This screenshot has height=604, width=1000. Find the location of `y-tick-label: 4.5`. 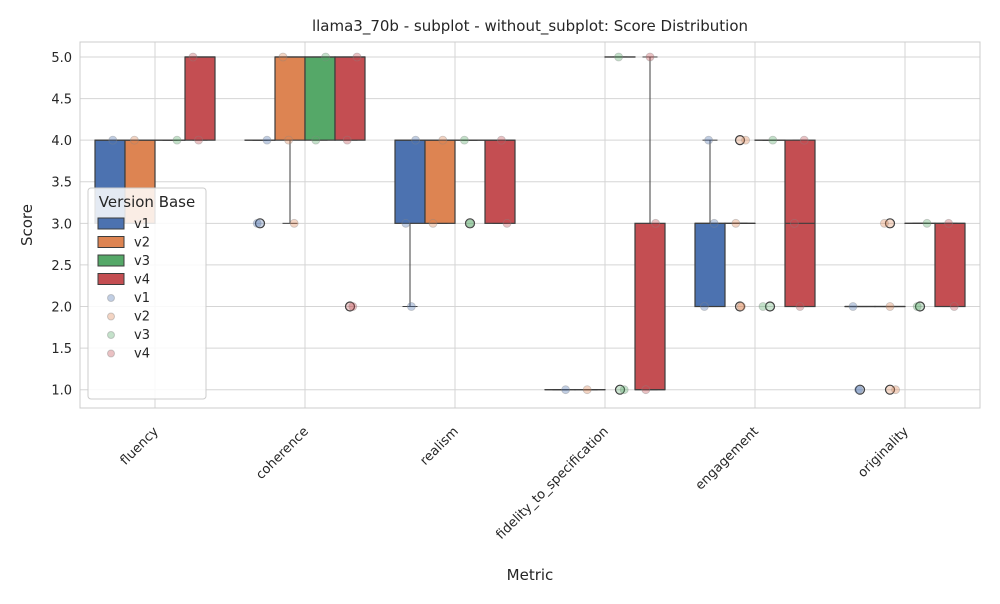

y-tick-label: 4.5 is located at coordinates (61, 100).